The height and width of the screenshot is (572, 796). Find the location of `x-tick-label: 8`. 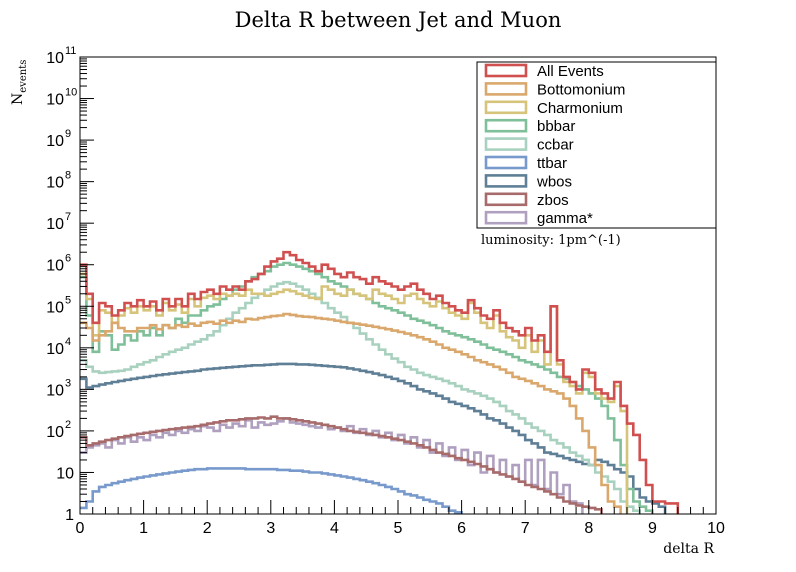

x-tick-label: 8 is located at coordinates (588, 528).